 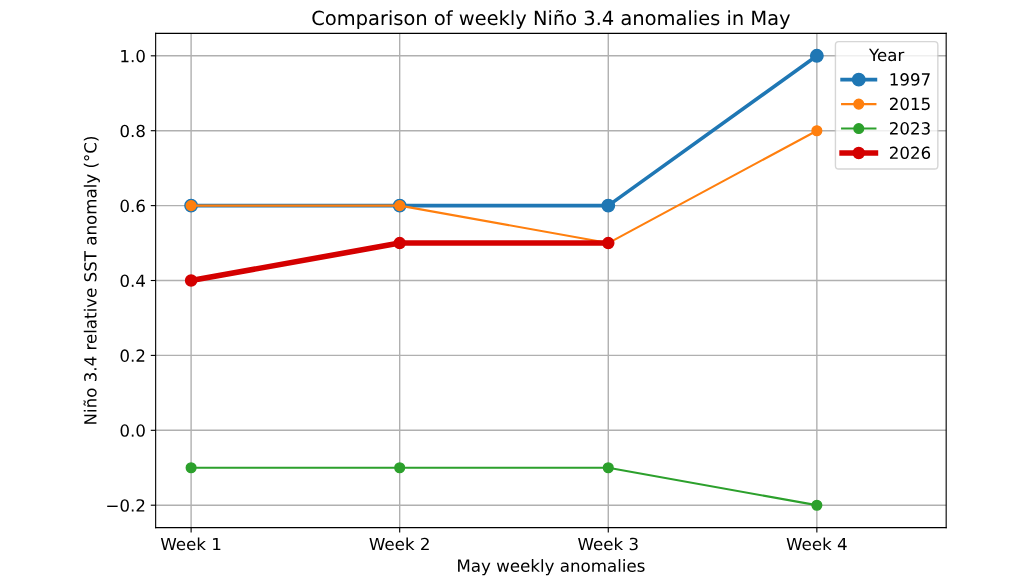 What do you see at coordinates (133, 56) in the screenshot?
I see `y-tick-label: 1.0` at bounding box center [133, 56].